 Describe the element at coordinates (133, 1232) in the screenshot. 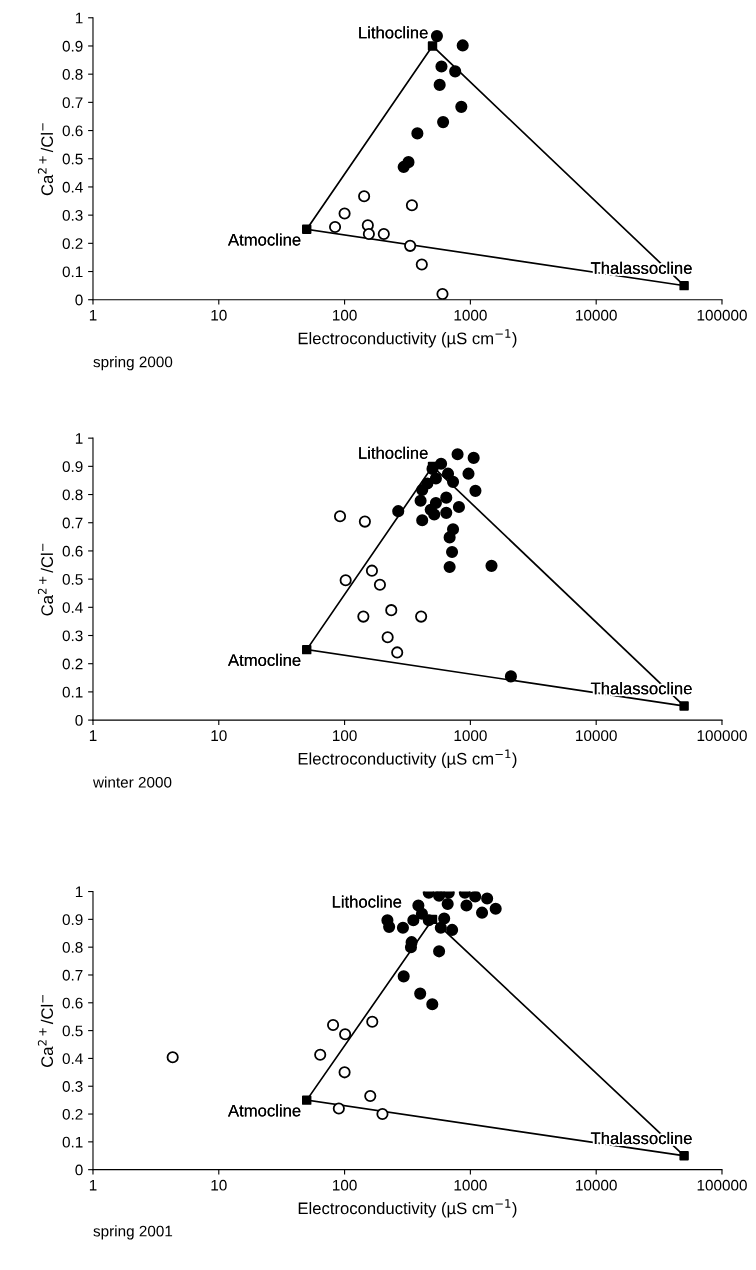

I see `text: spring 2001` at that location.